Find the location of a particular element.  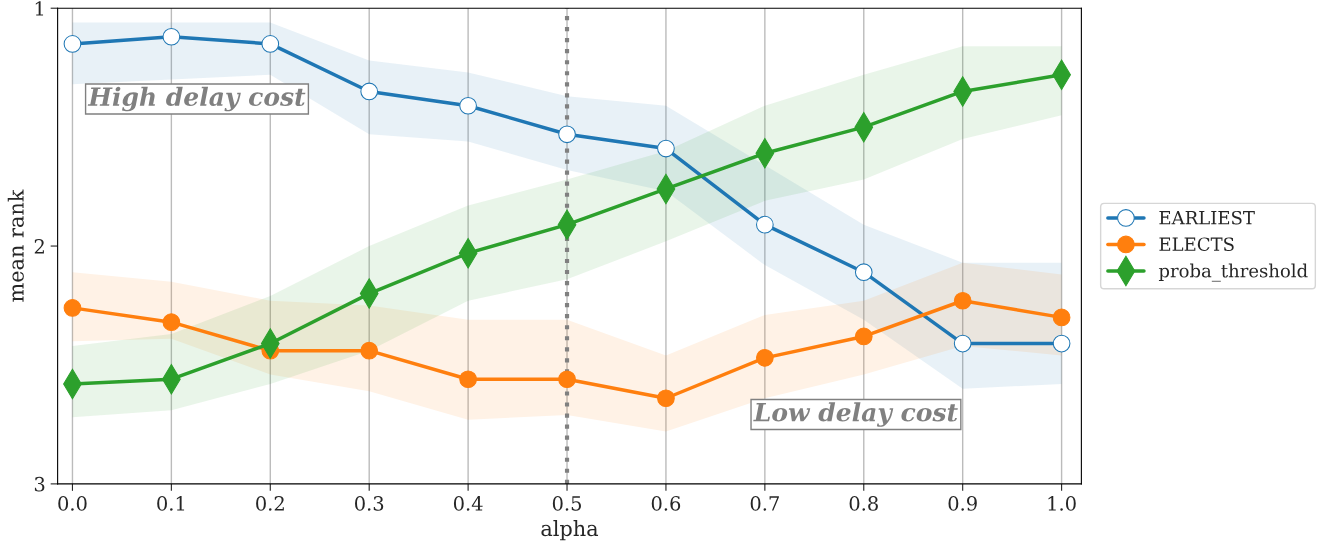

x-tick-label: 0.6 is located at coordinates (666, 503).